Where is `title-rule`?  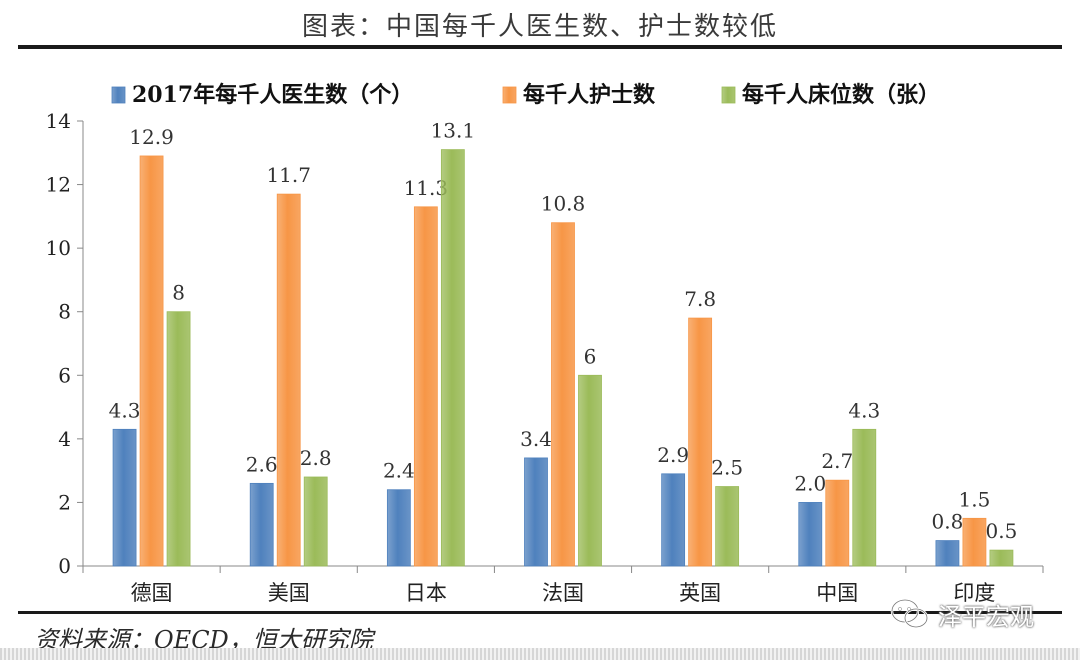 title-rule is located at coordinates (540, 47).